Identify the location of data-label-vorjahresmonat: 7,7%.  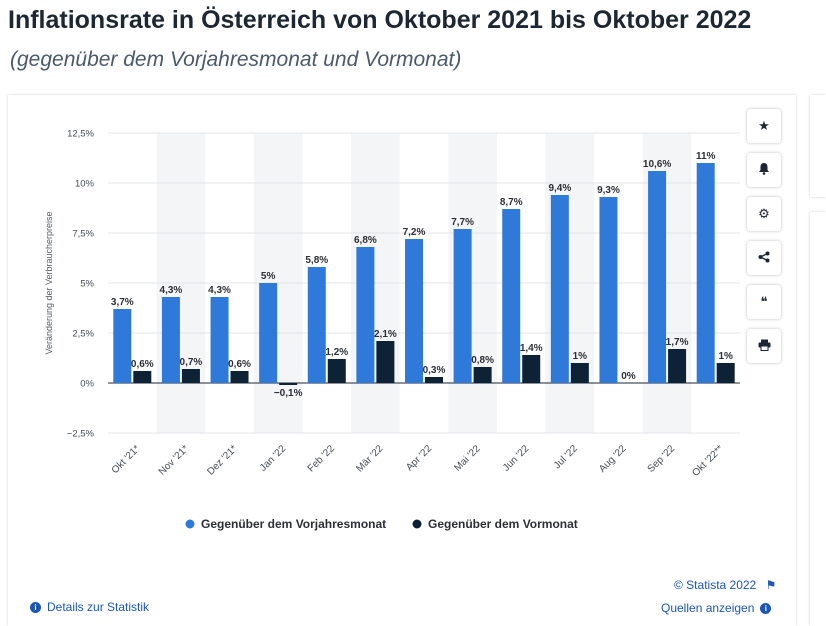
(462, 222).